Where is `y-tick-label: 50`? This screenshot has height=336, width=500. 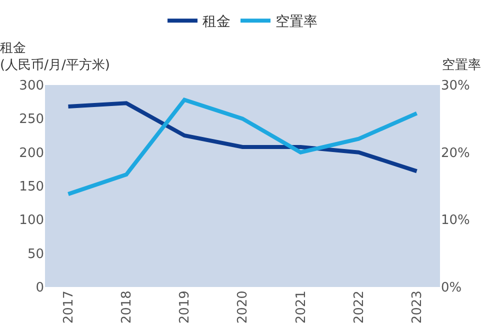 y-tick-label: 50 is located at coordinates (35, 254).